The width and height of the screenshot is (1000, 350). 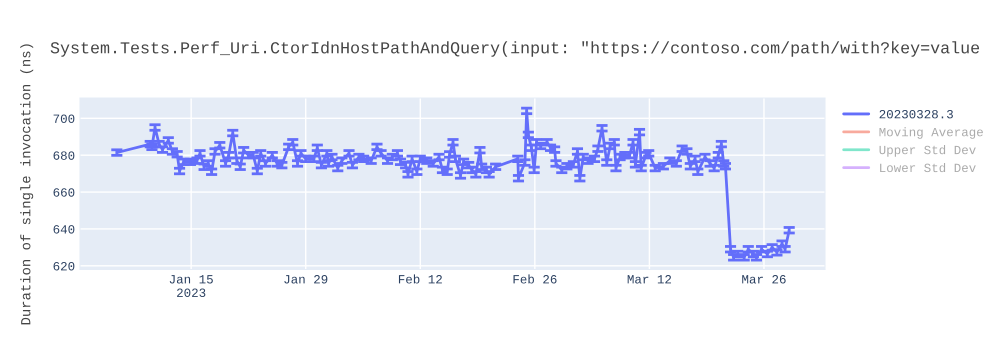 What do you see at coordinates (420, 279) in the screenshot?
I see `x-tick-label: Feb 12` at bounding box center [420, 279].